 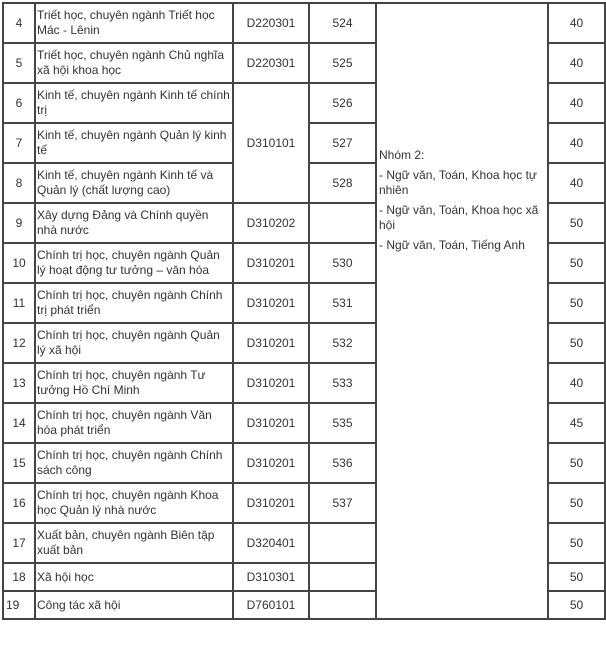 What do you see at coordinates (134, 543) in the screenshot?
I see `program-name: Xuất bản, chuyên ngành Biên tập xuất bản` at bounding box center [134, 543].